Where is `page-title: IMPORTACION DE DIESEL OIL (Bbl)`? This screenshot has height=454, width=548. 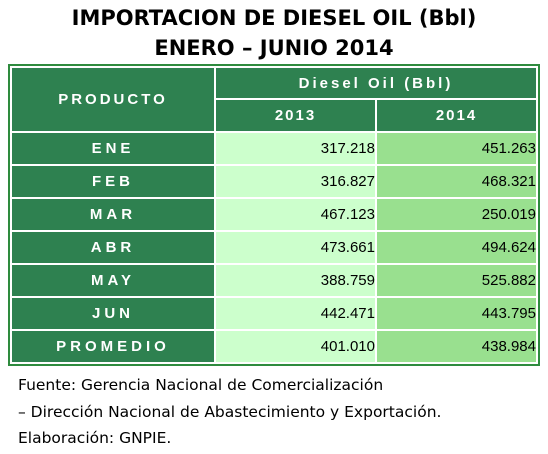 page-title: IMPORTACION DE DIESEL OIL (Bbl) is located at coordinates (274, 18).